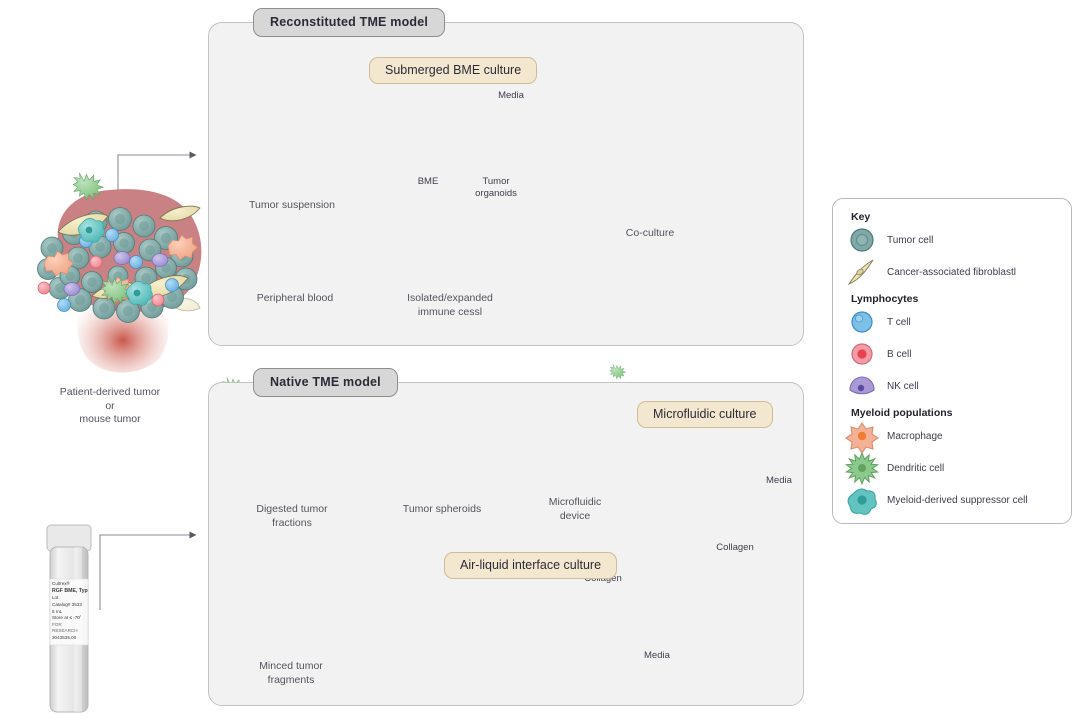 The image size is (1080, 727). Describe the element at coordinates (148, 380) in the screenshot. I see `source-connector-lines` at that location.